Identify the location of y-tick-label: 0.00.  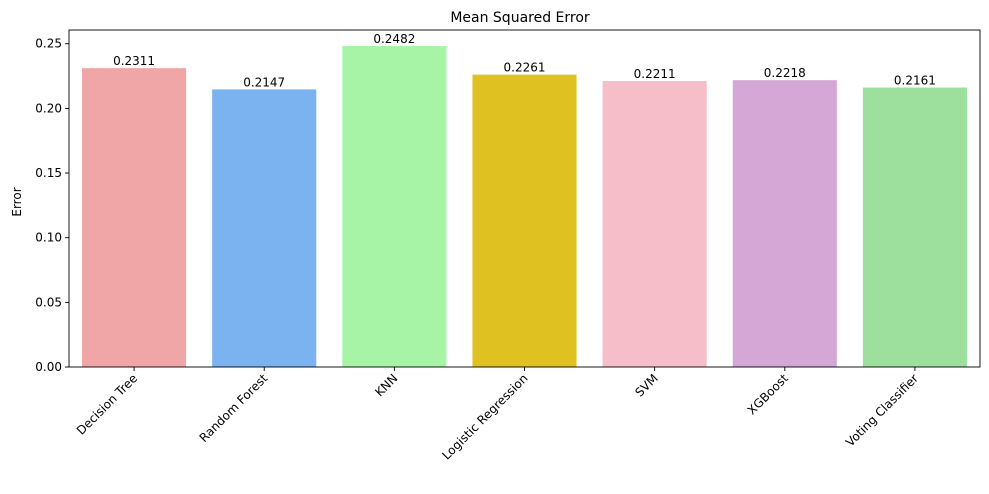
(48, 367).